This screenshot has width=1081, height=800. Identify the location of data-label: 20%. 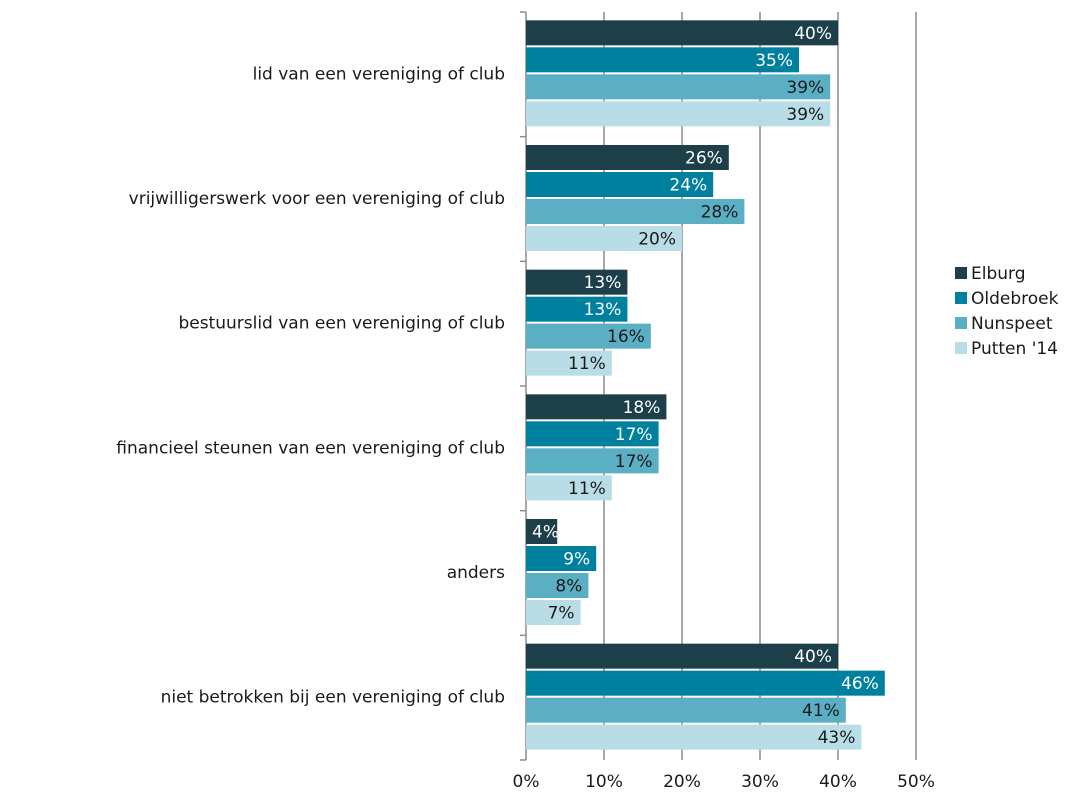
(657, 240).